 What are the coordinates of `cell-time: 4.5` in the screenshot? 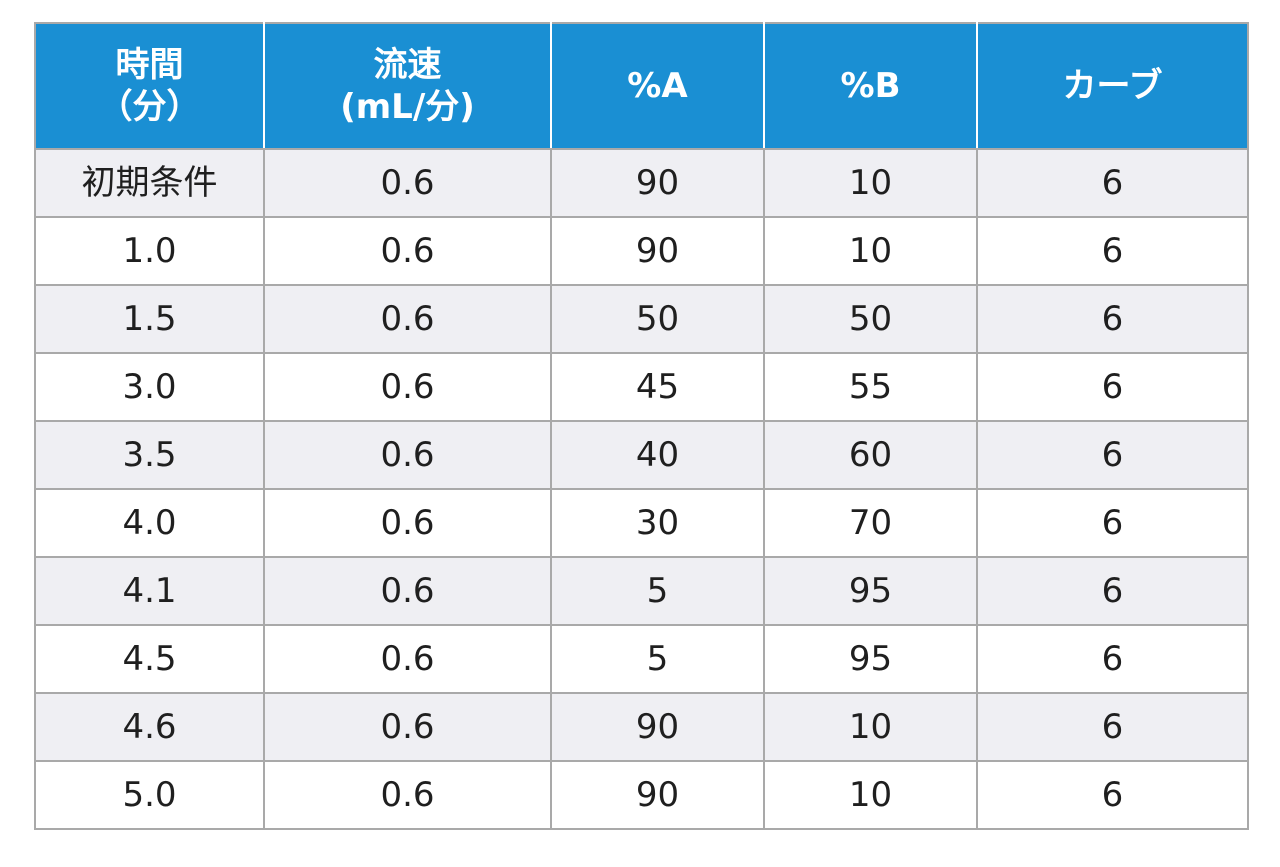 It's located at (149, 659).